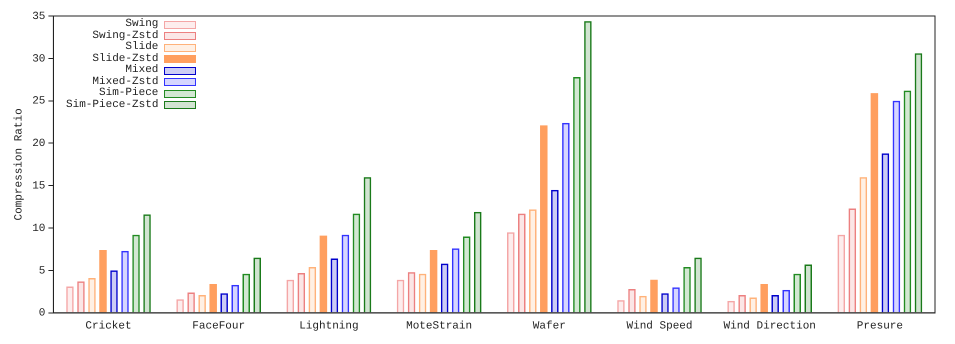 Image resolution: width=955 pixels, height=344 pixels. What do you see at coordinates (39, 59) in the screenshot?
I see `y-tick-label: 30` at bounding box center [39, 59].